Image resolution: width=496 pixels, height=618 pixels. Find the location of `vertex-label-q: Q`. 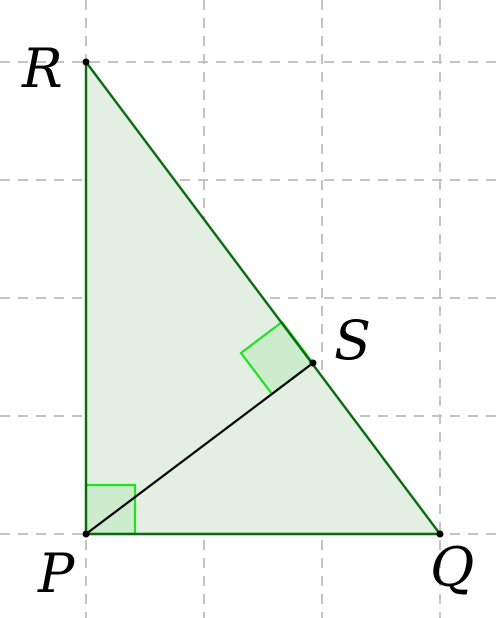

vertex-label-q: Q is located at coordinates (452, 567).